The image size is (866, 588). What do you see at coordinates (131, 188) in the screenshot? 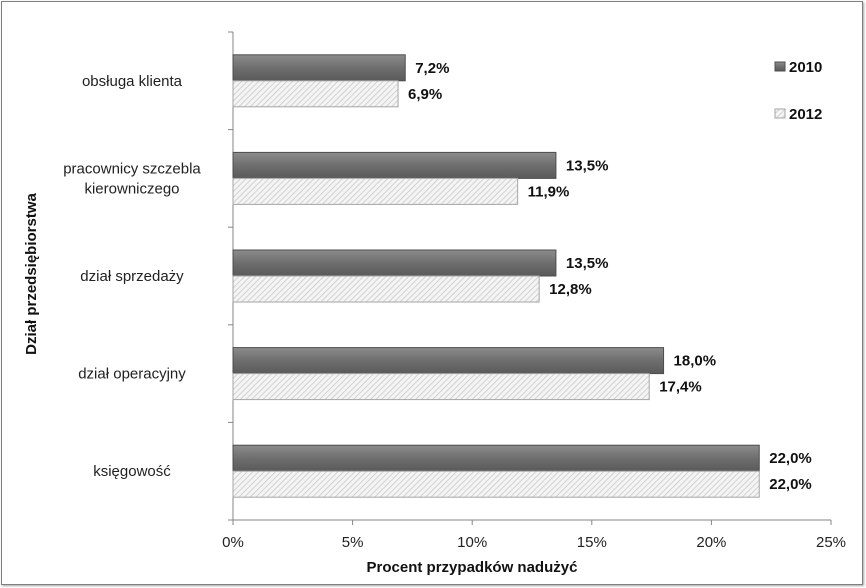
I see `category-label: kierowniczego` at bounding box center [131, 188].